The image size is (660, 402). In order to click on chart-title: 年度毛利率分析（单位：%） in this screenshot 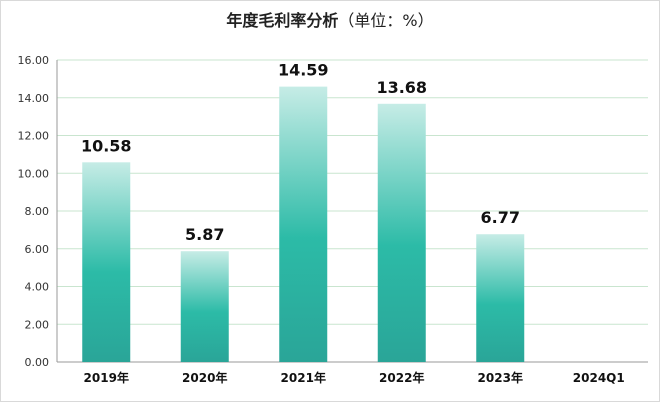, I will do `click(330, 19)`.